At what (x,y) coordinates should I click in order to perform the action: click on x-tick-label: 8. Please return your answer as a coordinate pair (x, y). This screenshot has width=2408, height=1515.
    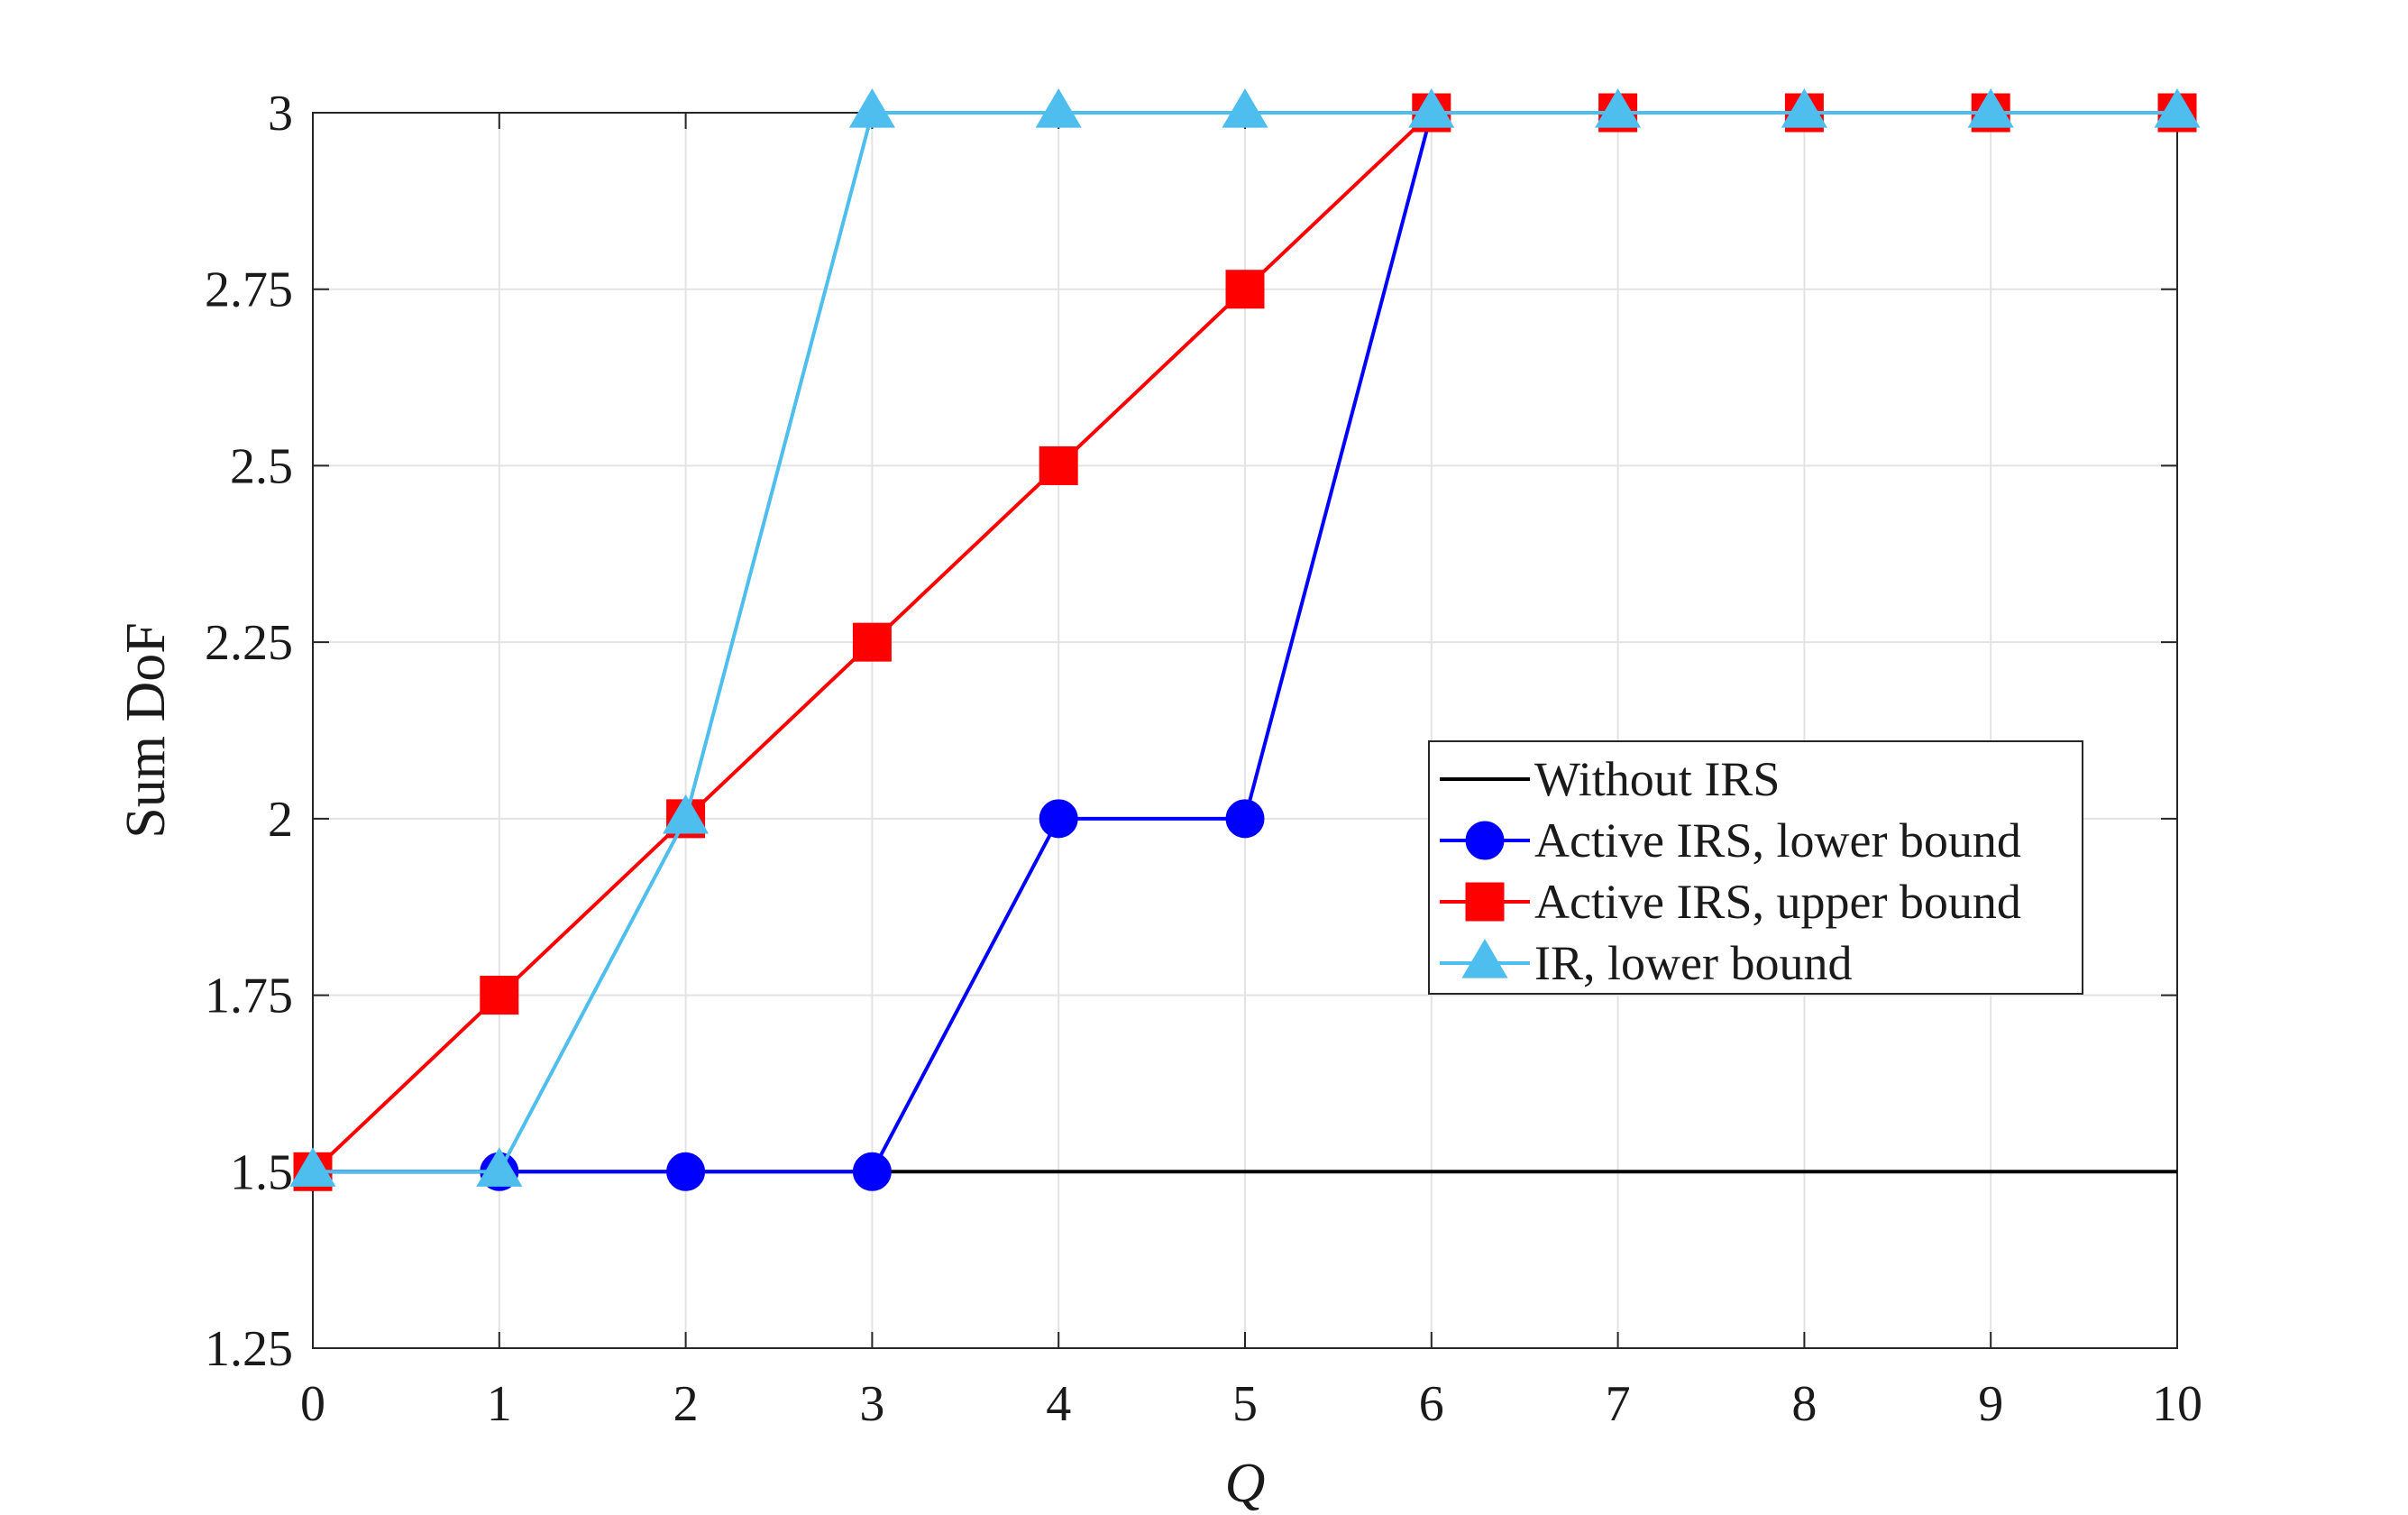
    Looking at the image, I should click on (1804, 1404).